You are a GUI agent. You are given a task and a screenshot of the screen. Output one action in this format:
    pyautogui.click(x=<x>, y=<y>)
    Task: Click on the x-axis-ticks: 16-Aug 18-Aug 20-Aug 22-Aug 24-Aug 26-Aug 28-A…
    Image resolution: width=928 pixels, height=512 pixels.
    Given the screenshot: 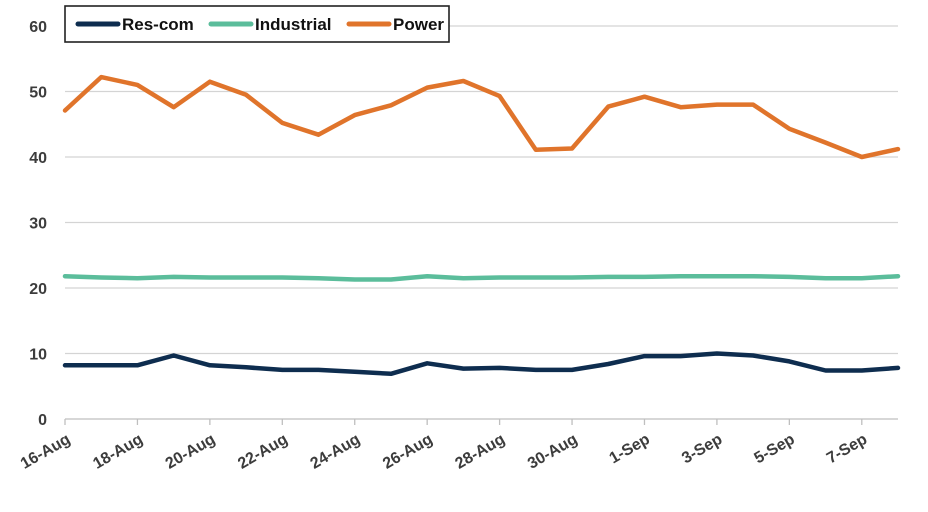 What is the action you would take?
    pyautogui.click(x=444, y=446)
    